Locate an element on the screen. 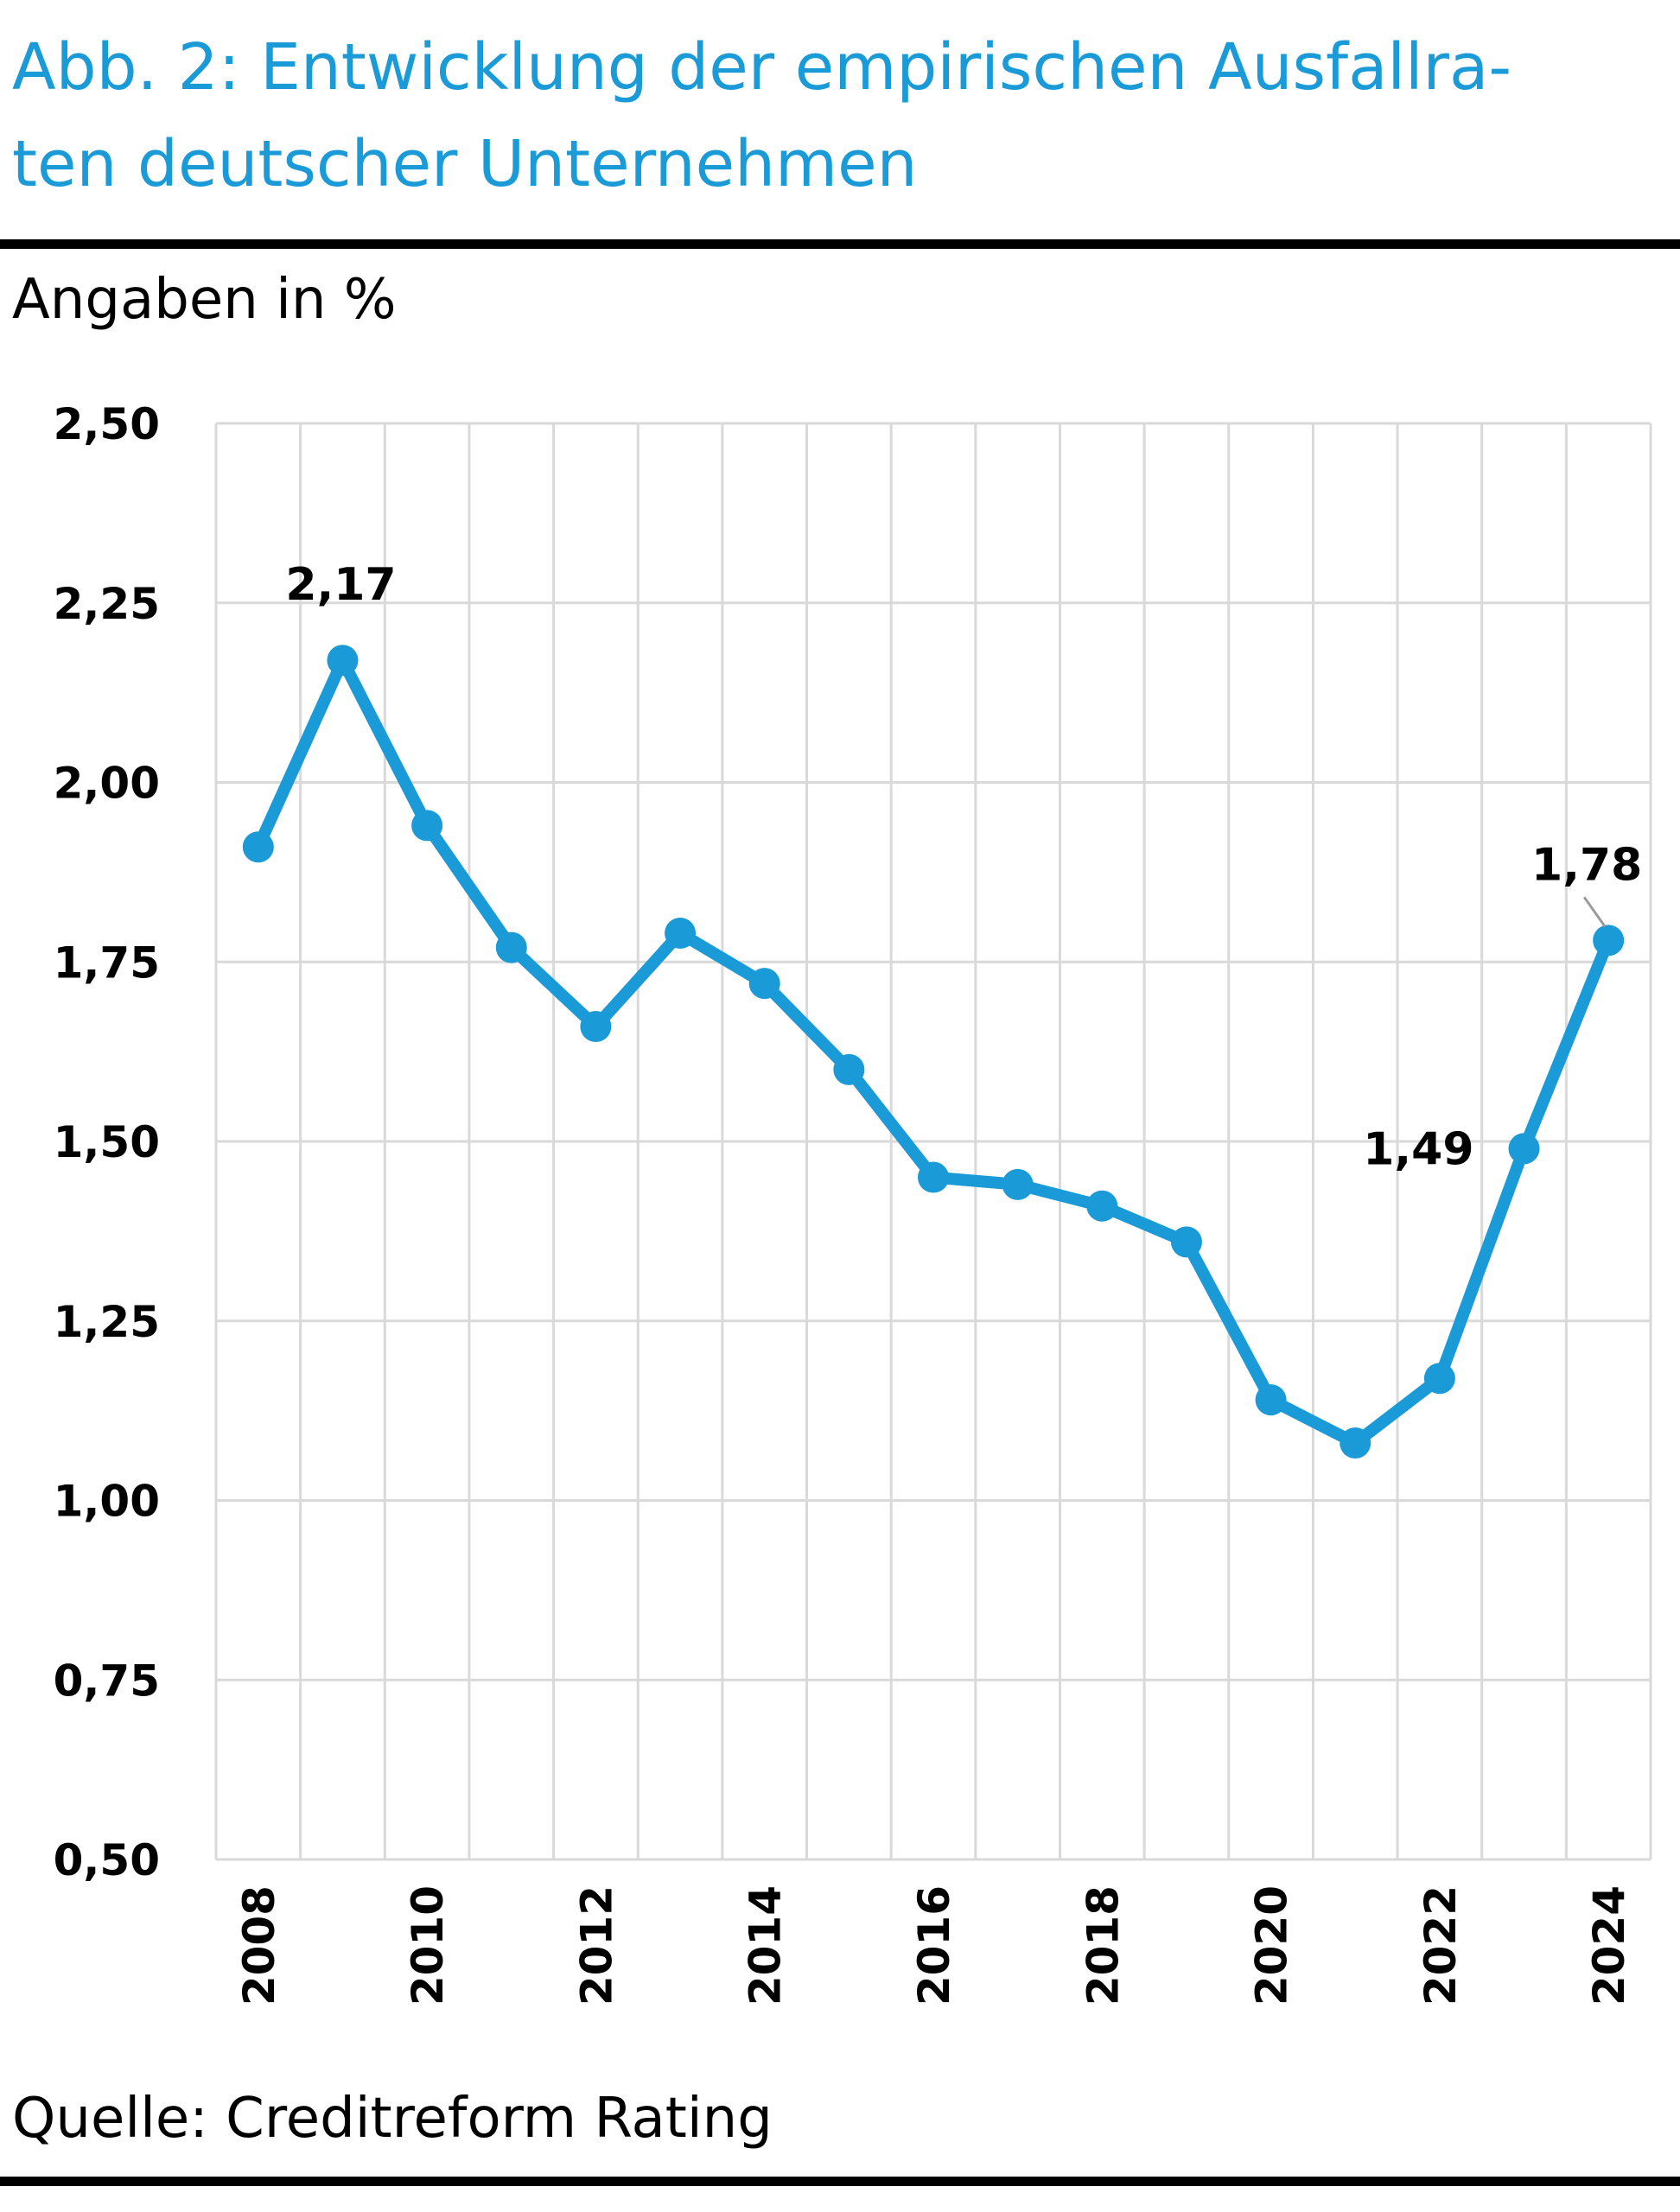  data-label: 1,78 is located at coordinates (1586, 865).